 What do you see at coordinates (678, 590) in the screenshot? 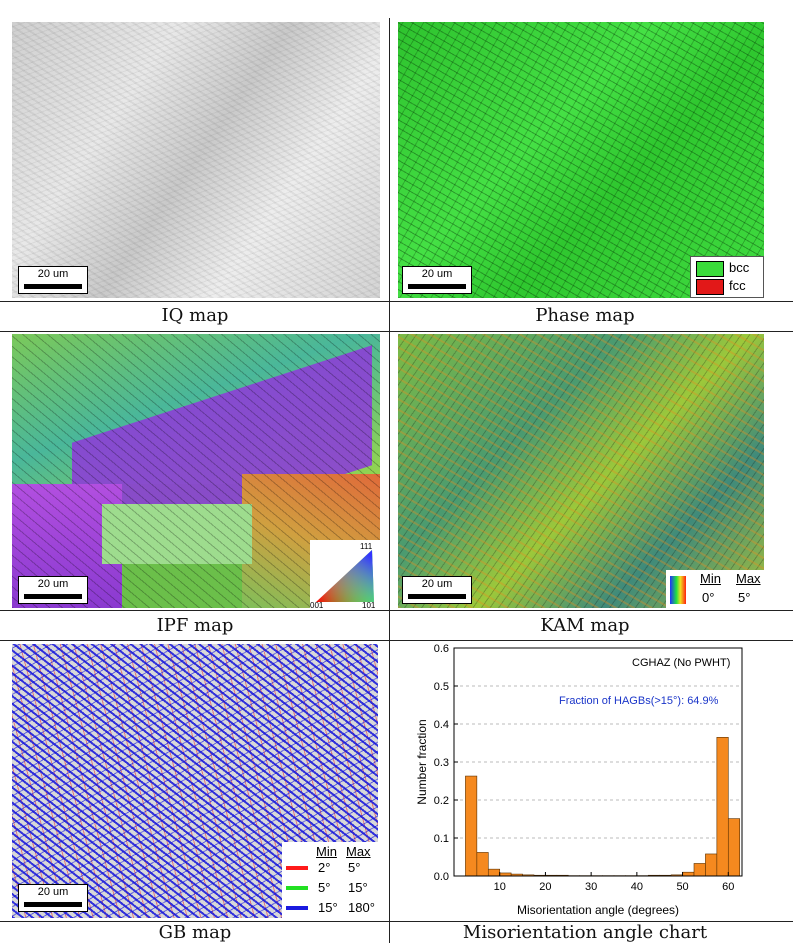
I see `kam-colorbar` at bounding box center [678, 590].